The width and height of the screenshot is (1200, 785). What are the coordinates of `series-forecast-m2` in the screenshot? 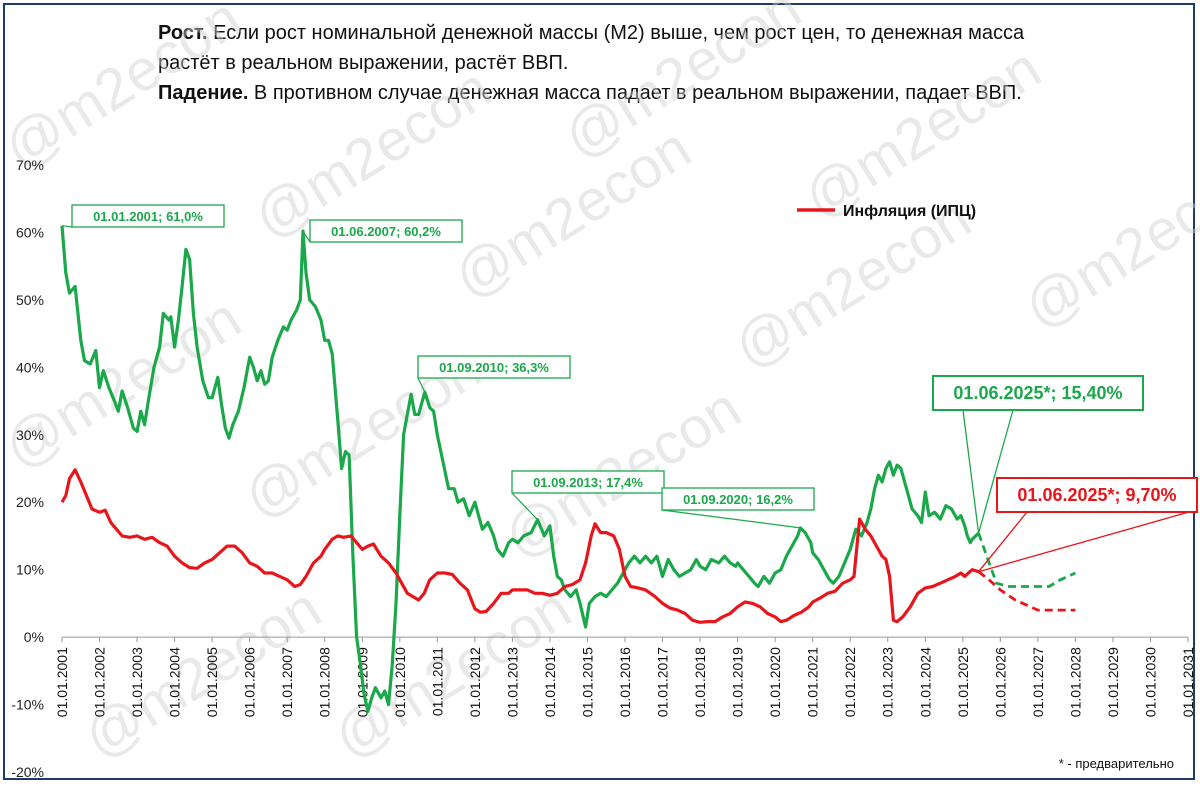 It's located at (1026, 560).